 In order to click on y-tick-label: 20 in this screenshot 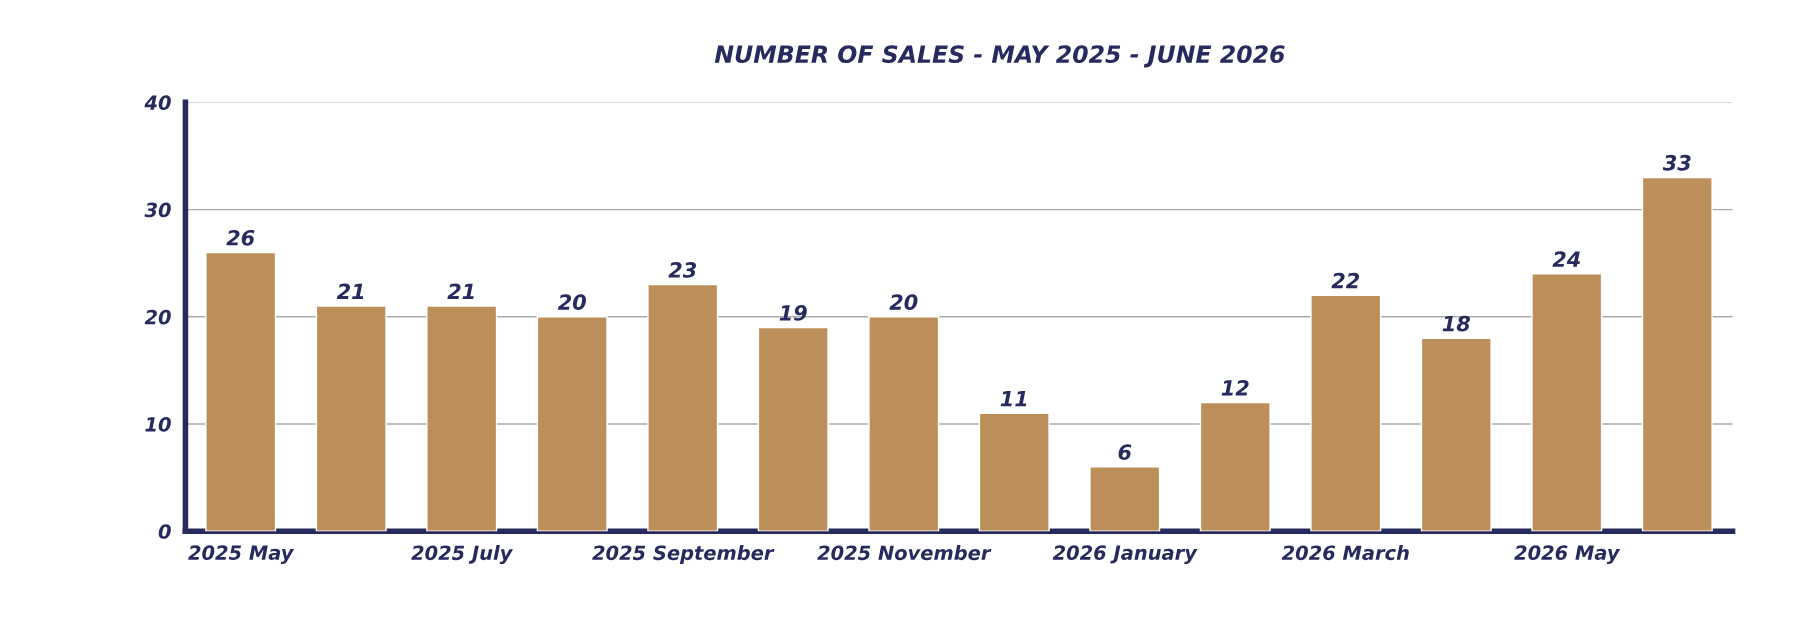, I will do `click(157, 317)`.